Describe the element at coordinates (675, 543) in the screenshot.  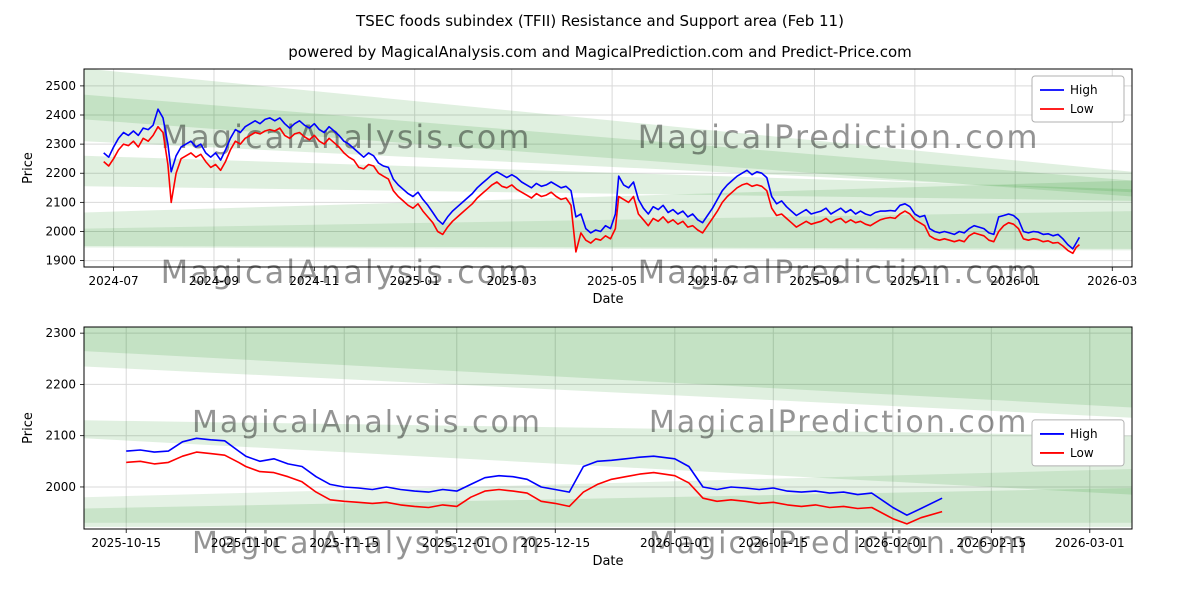
I see `svg-text: 2026-01-01` at that location.